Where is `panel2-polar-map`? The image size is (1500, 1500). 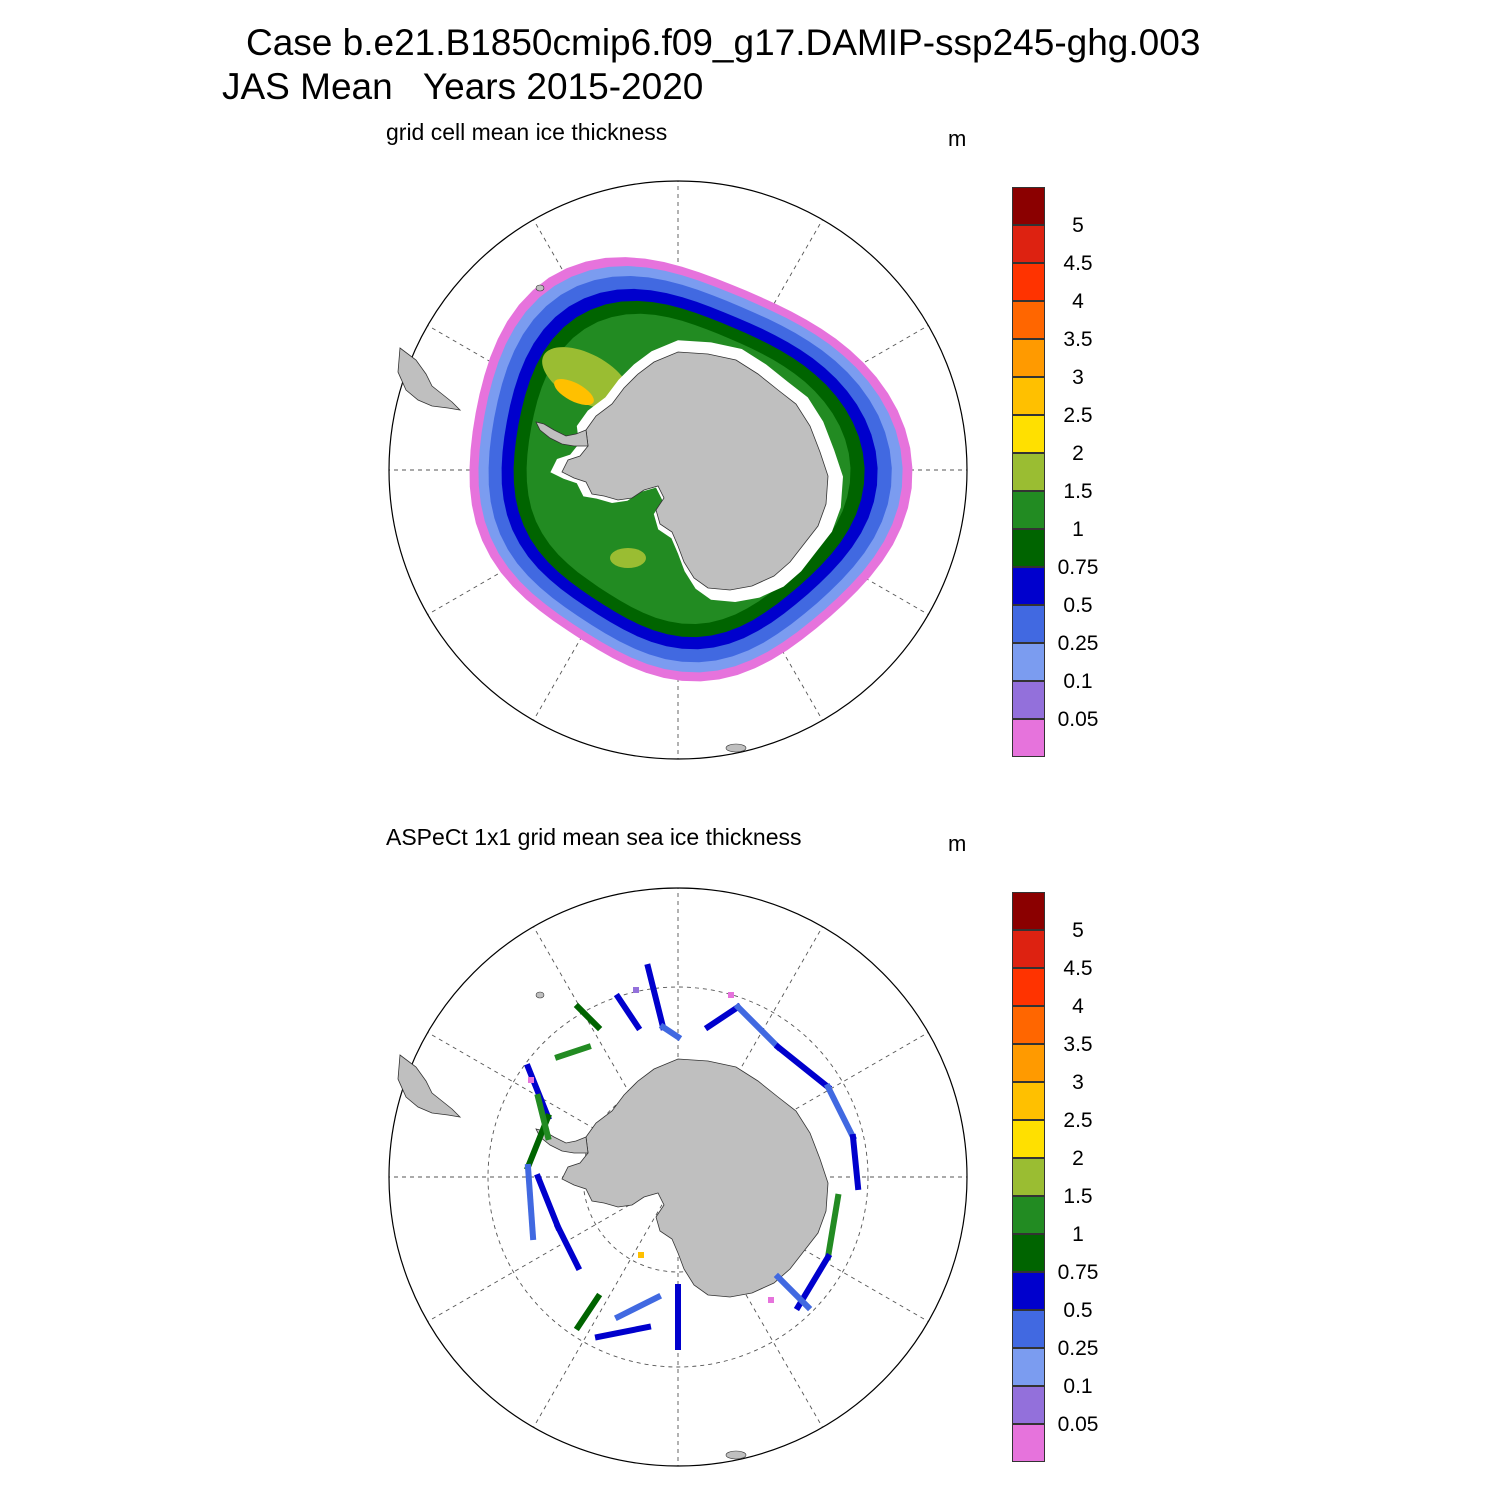 panel2-polar-map is located at coordinates (678, 1177).